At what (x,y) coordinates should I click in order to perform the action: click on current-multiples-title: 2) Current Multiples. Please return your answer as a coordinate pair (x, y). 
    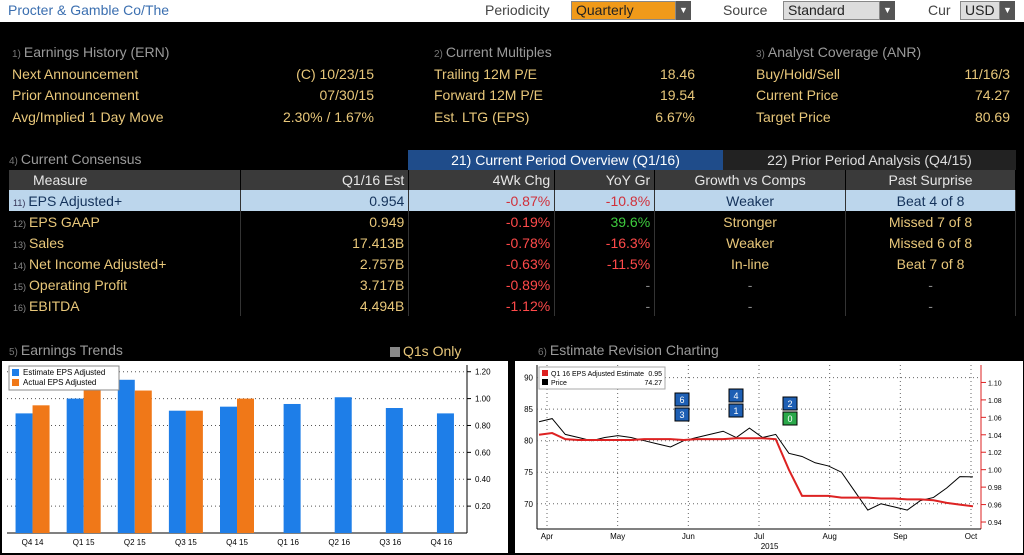
    Looking at the image, I should click on (493, 52).